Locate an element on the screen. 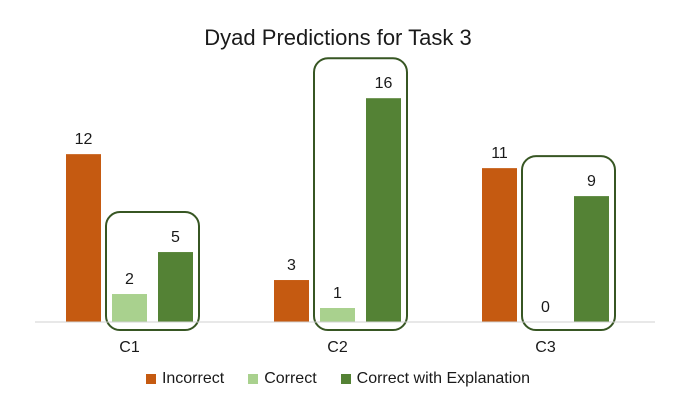  bar-c2-correct is located at coordinates (337, 315).